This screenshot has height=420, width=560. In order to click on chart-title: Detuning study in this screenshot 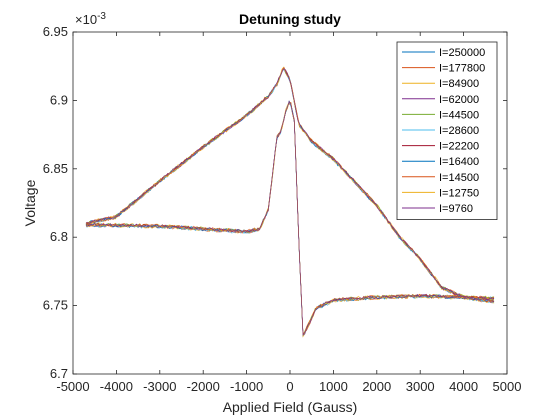, I will do `click(290, 19)`.